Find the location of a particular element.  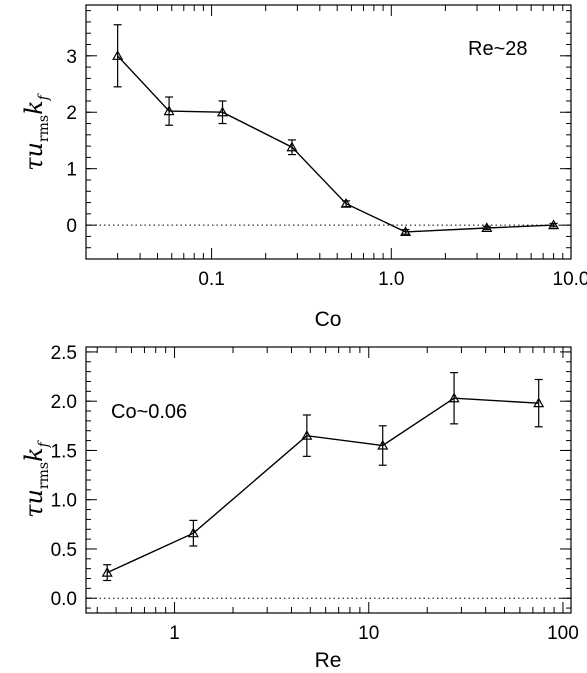

x-tick-label: 1 is located at coordinates (174, 633).